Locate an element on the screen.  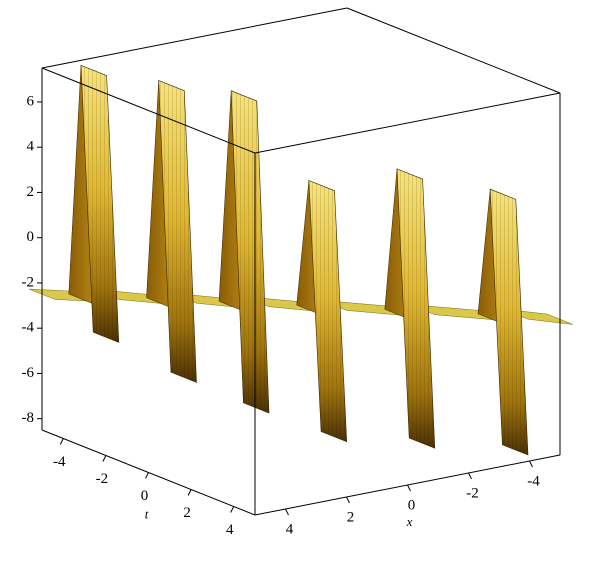
t-tick-label: 2 is located at coordinates (187, 513).